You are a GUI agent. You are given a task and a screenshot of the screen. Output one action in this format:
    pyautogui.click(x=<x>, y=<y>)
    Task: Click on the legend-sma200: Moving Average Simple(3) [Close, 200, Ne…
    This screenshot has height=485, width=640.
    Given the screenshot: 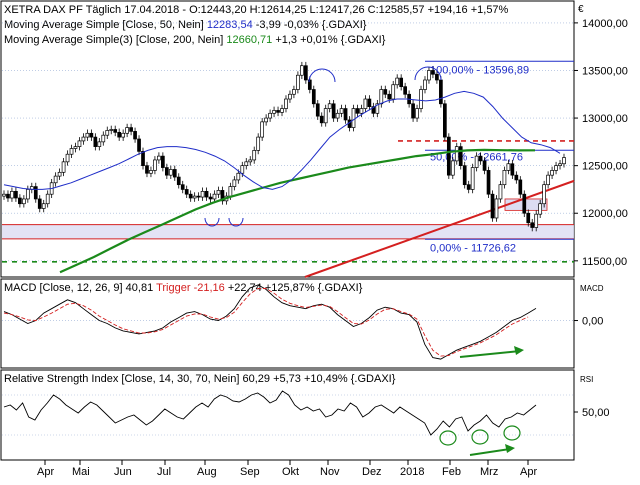 What is the action you would take?
    pyautogui.click(x=195, y=40)
    